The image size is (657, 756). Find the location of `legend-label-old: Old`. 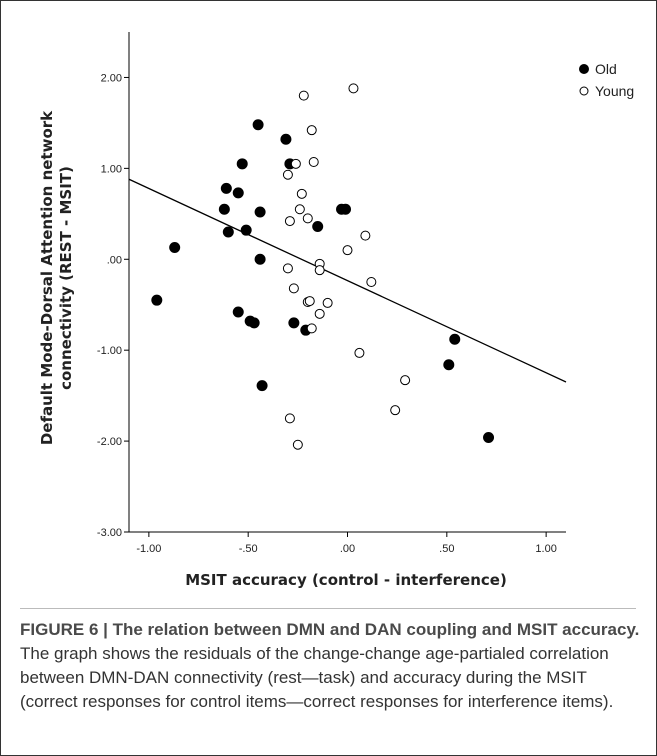

legend-label-old: Old is located at coordinates (606, 69).